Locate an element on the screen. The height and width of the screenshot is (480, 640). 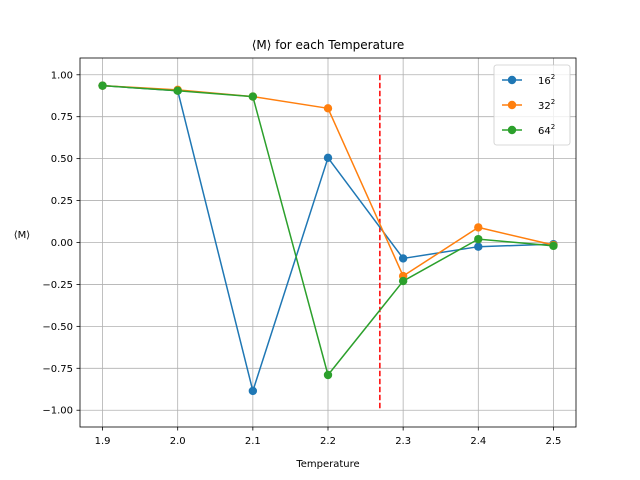
legend-label: 322 is located at coordinates (546, 105).